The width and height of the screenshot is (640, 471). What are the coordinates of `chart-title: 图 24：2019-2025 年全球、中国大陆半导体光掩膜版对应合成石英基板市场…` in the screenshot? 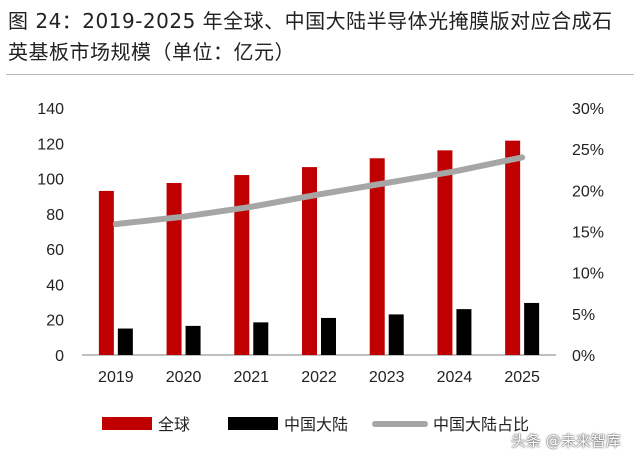 It's located at (310, 36).